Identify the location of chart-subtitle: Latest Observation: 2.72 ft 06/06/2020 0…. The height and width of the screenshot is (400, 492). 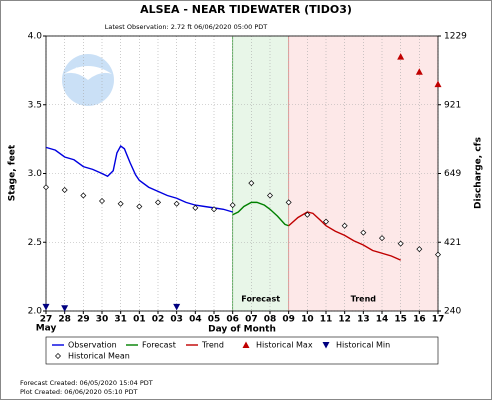
(186, 27).